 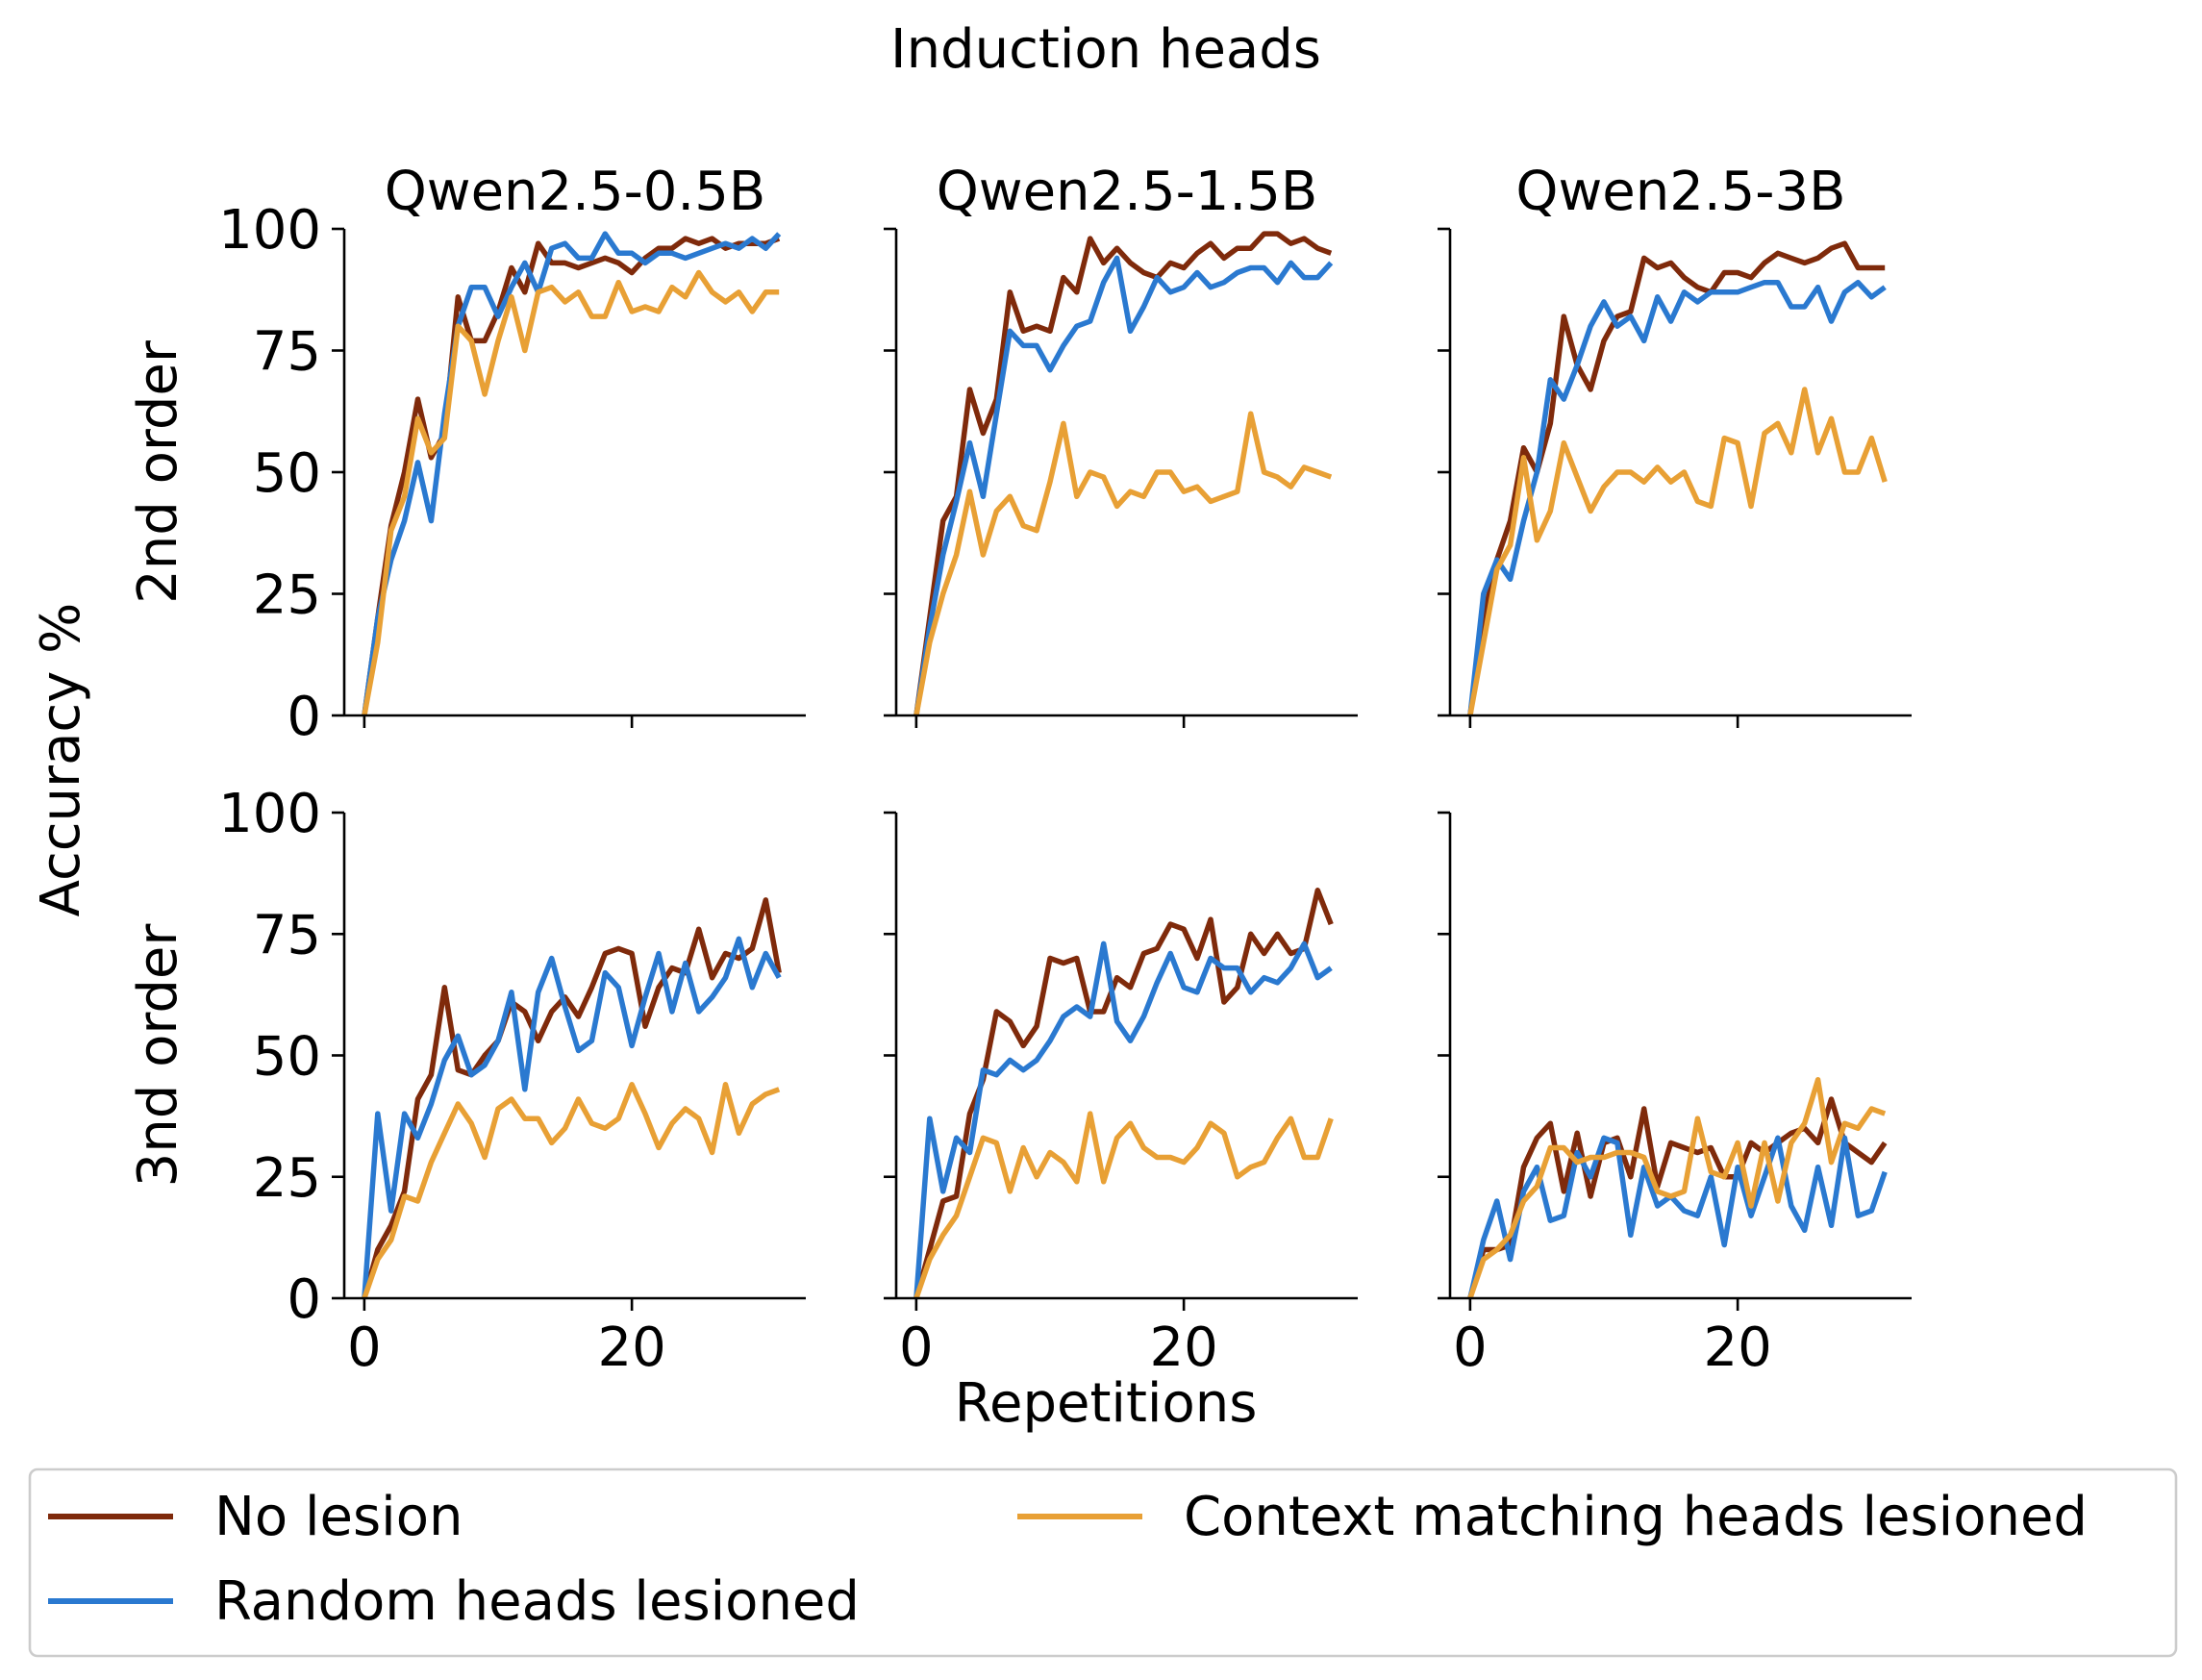 I want to click on series-context-matching-heads-lesioned-3nd-order-qwen2-5-1-5b, so click(x=1123, y=1205).